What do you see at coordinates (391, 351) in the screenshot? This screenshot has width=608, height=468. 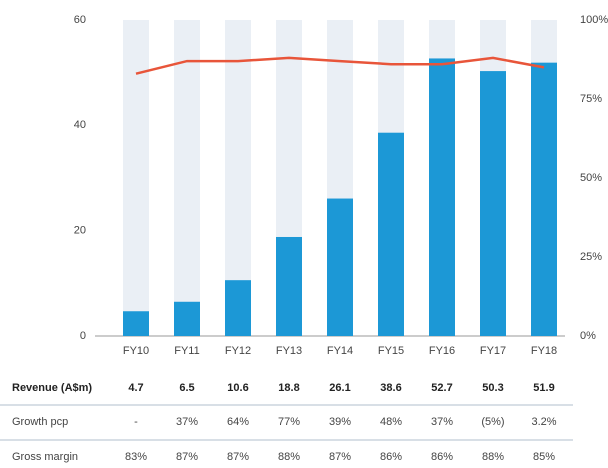 I see `x-tick-label: FY15` at bounding box center [391, 351].